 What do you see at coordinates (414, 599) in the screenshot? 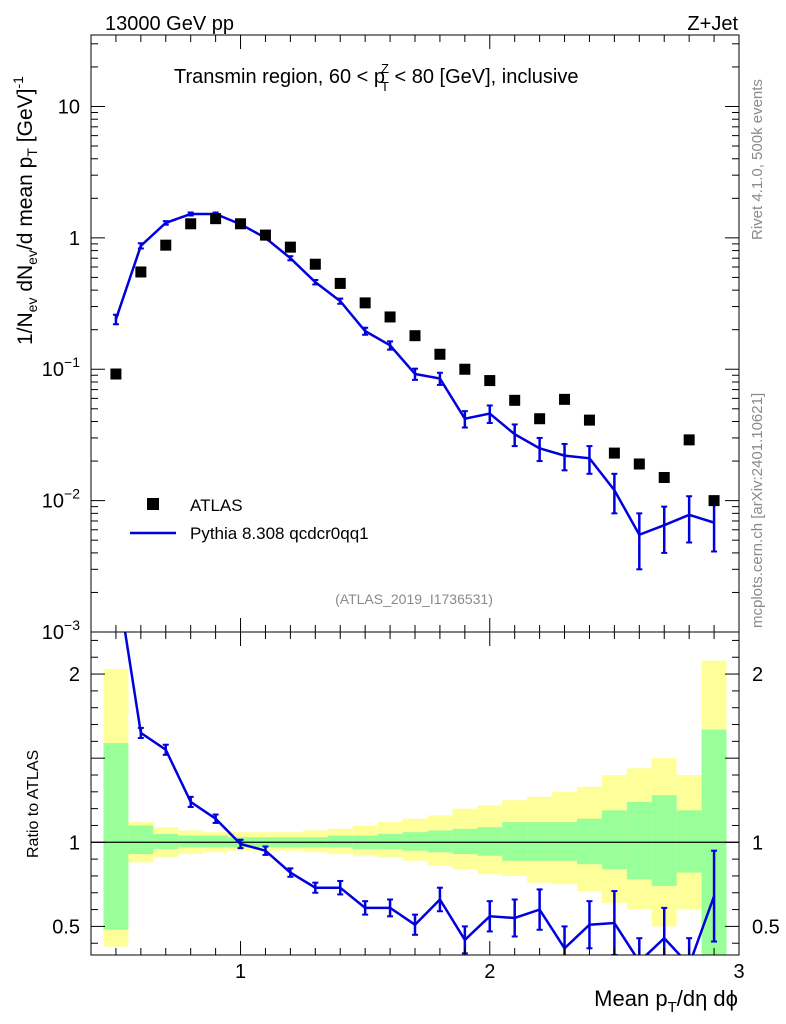
I see `analysis-id-label: (ATLAS_2019_I1736531)` at bounding box center [414, 599].